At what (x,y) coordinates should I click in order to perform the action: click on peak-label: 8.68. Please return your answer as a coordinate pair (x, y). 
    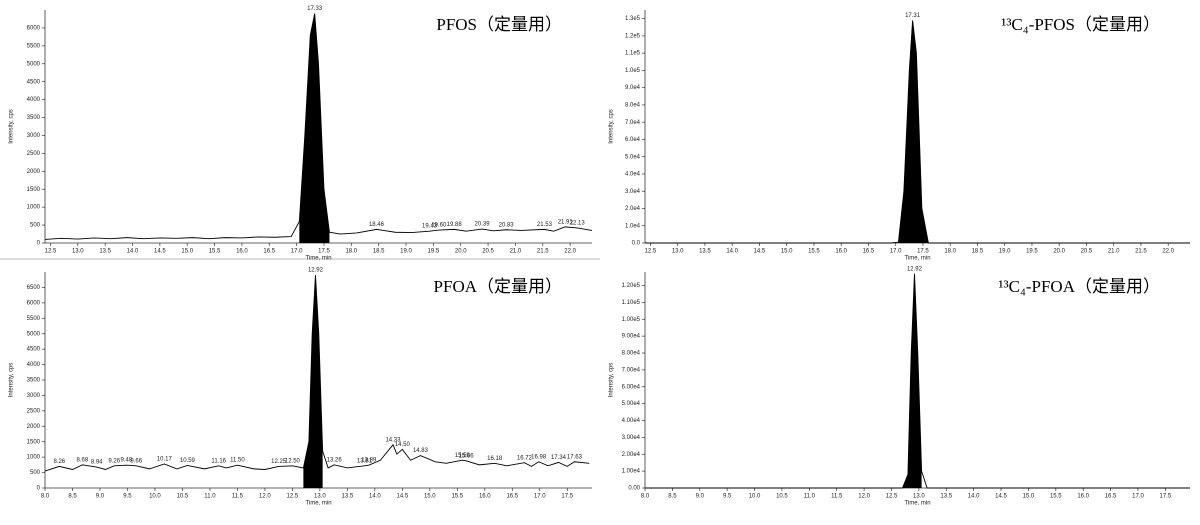
    Looking at the image, I should click on (83, 460).